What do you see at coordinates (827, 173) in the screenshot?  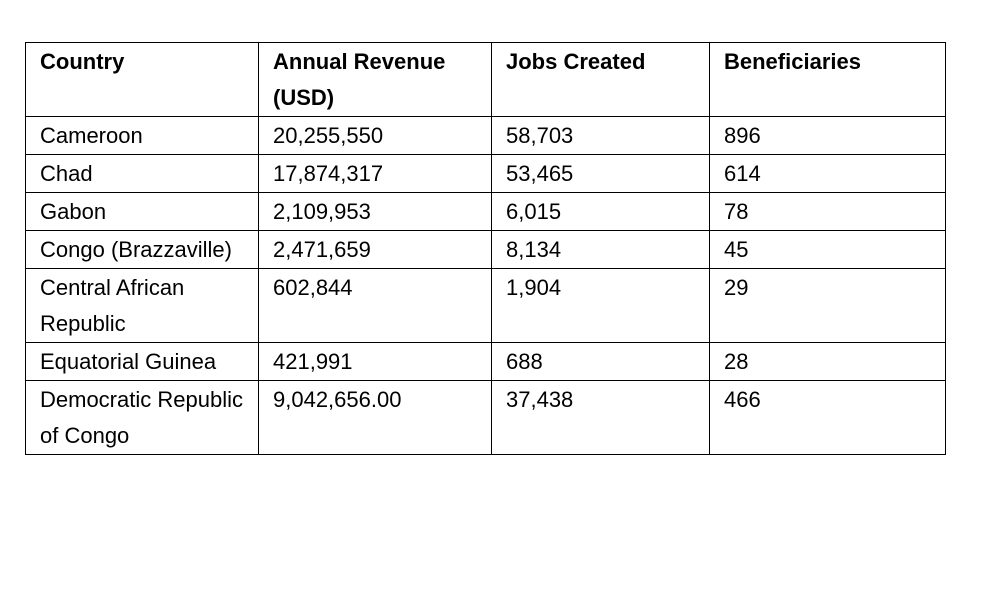 I see `cell-beneficiaries: 614` at bounding box center [827, 173].